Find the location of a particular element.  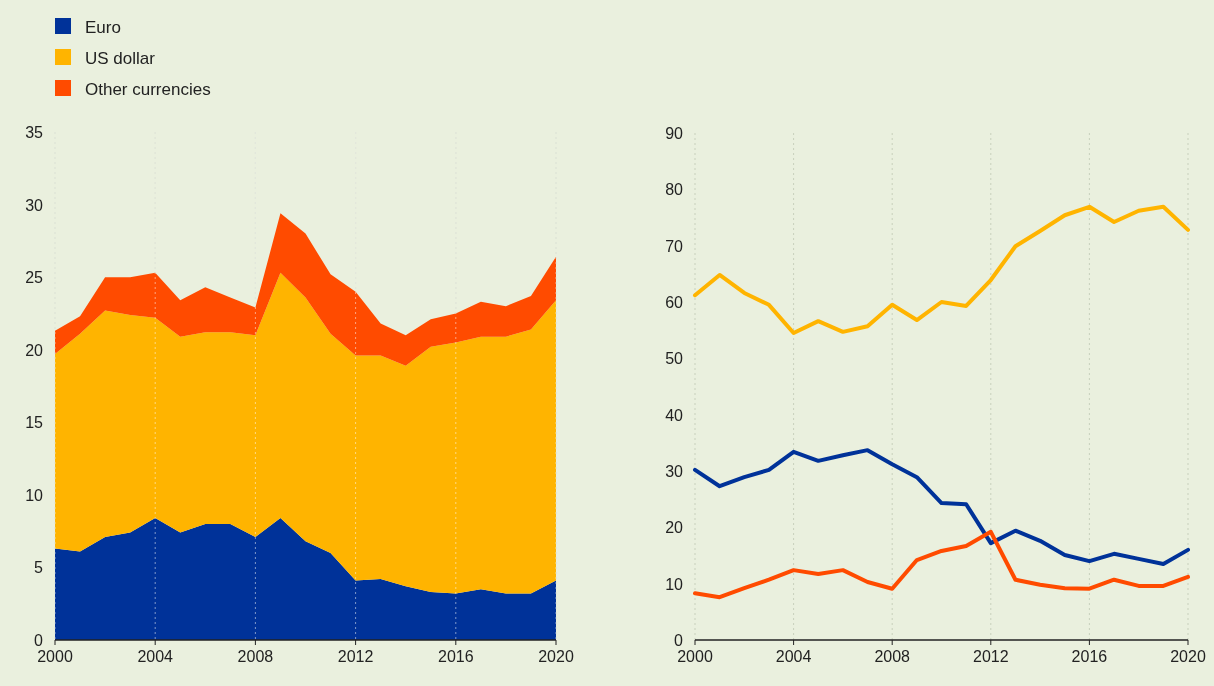

y-tick-label: 90 is located at coordinates (674, 133).